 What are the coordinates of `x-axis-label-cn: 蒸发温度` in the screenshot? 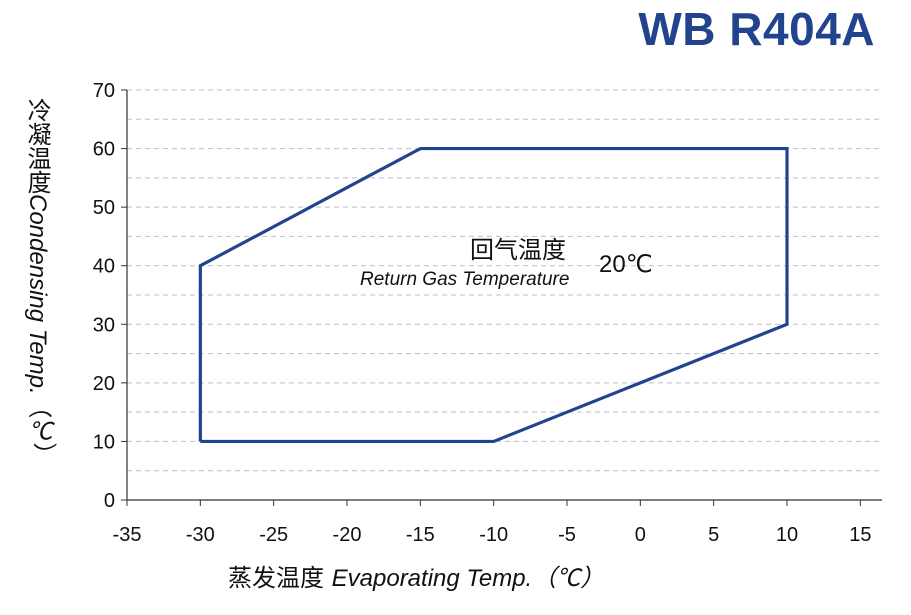 It's located at (276, 578).